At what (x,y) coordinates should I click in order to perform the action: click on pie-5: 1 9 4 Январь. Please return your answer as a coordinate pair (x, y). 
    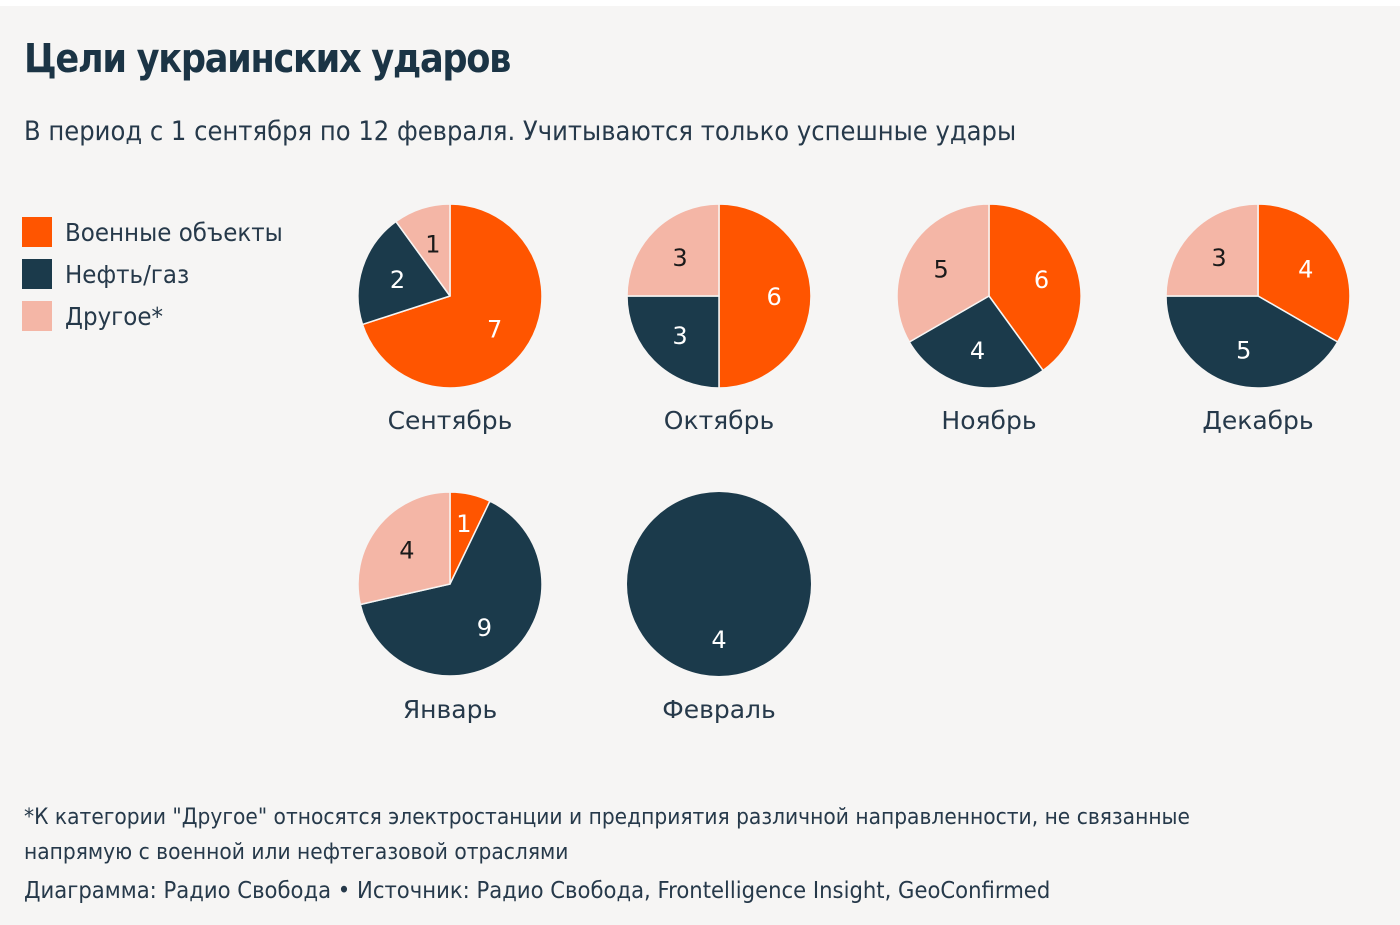
    Looking at the image, I should click on (450, 607).